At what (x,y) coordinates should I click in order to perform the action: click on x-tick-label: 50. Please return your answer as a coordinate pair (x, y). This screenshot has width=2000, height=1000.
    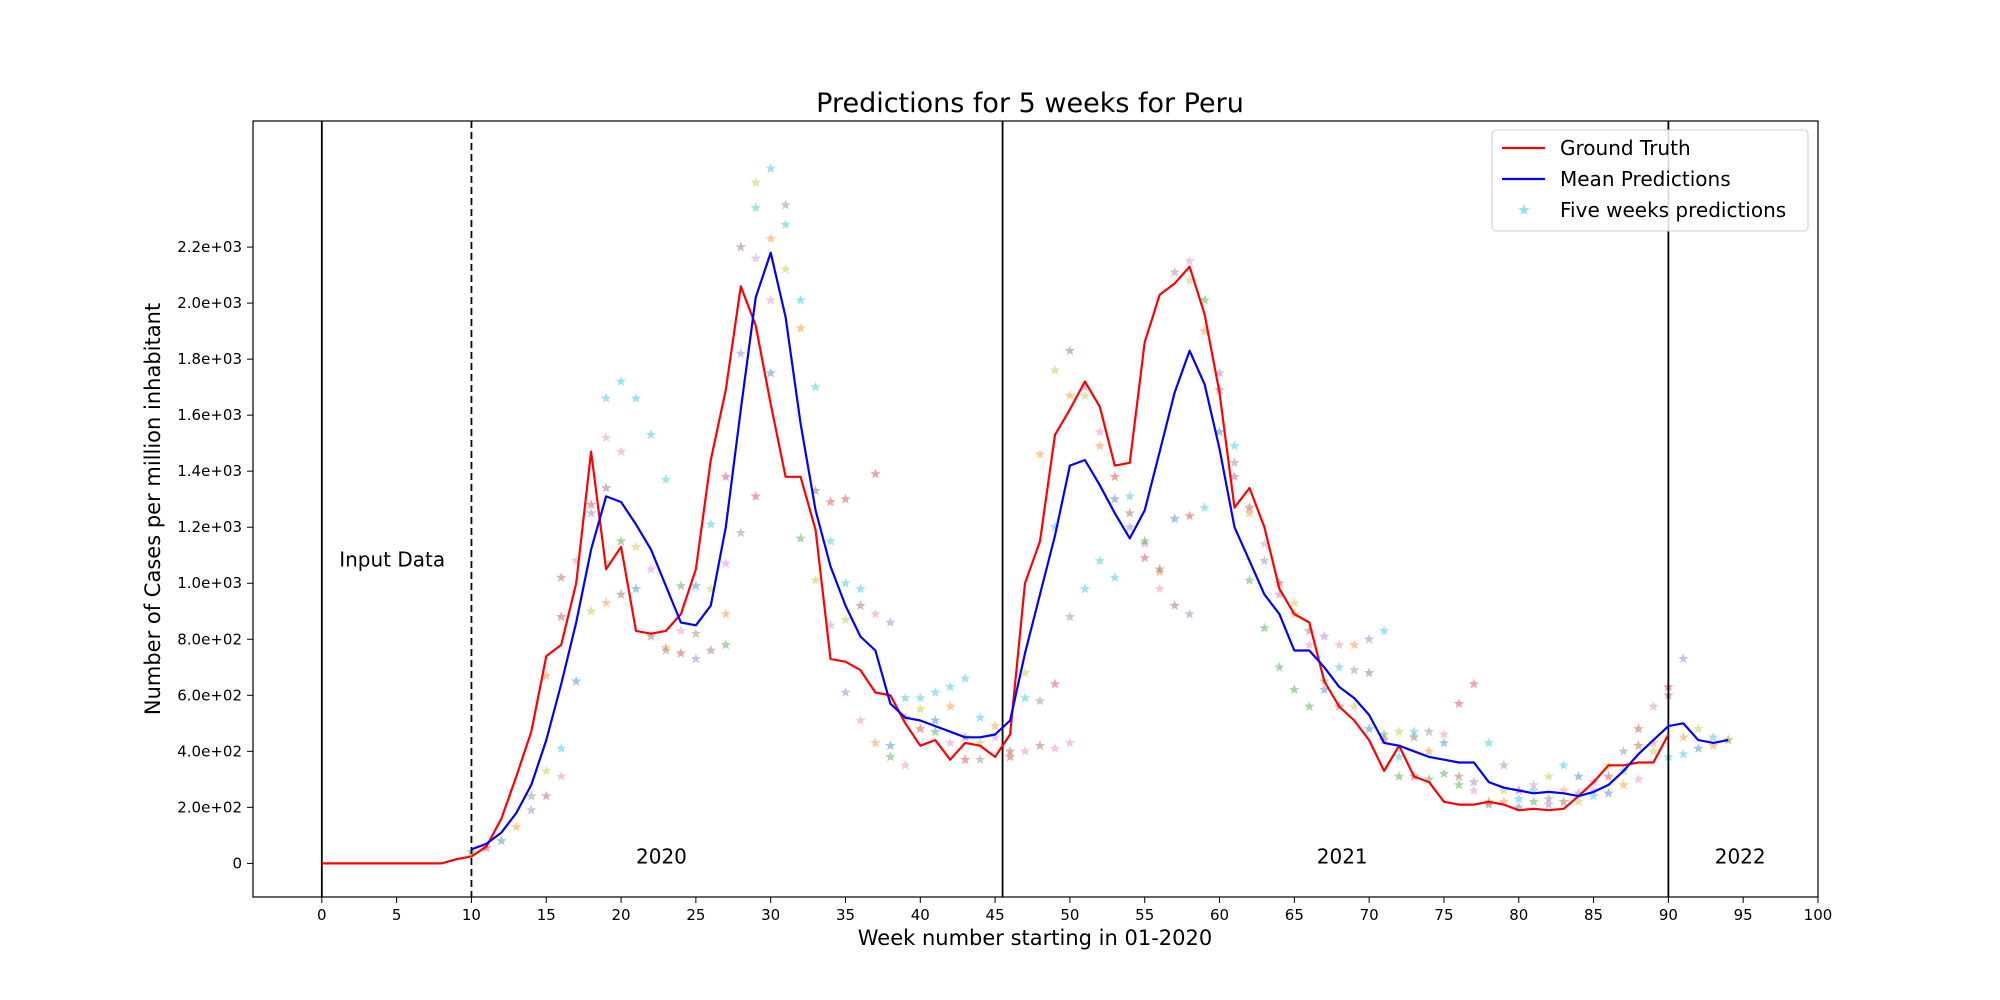
    Looking at the image, I should click on (1069, 915).